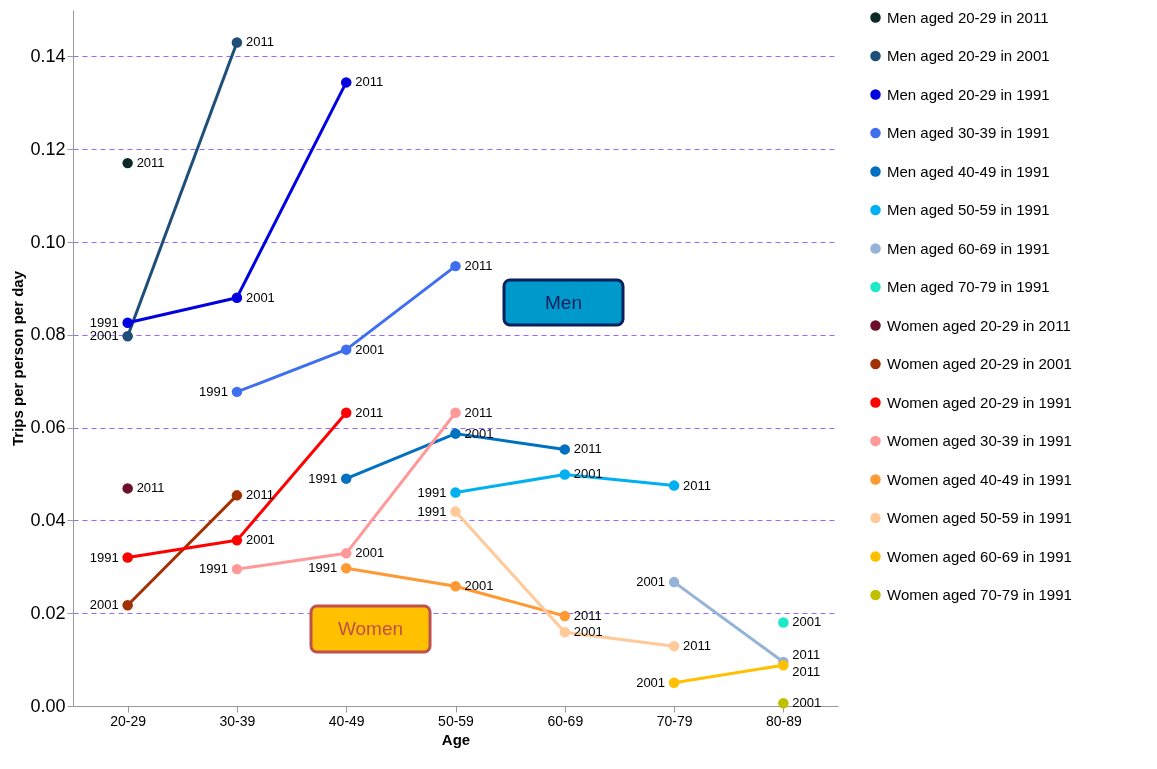  What do you see at coordinates (979, 440) in the screenshot?
I see `legend-label: Women aged 30-39 in 1991` at bounding box center [979, 440].